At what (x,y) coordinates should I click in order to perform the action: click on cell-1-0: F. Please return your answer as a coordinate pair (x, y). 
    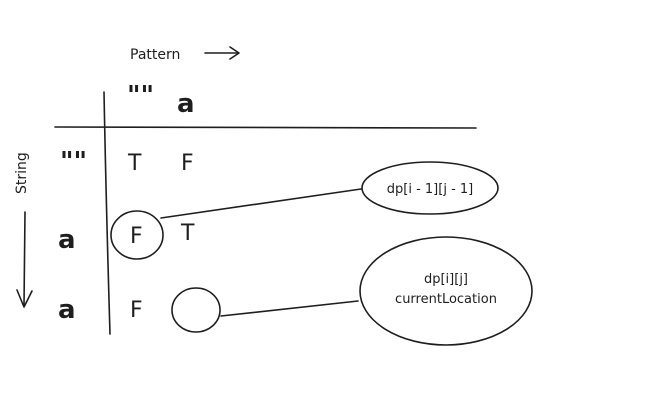
    Looking at the image, I should click on (136, 236).